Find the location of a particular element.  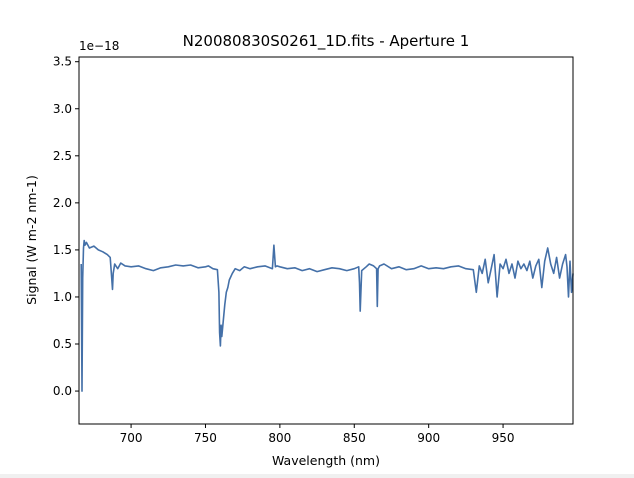

y-tick-label: 1.0 is located at coordinates (62, 297).